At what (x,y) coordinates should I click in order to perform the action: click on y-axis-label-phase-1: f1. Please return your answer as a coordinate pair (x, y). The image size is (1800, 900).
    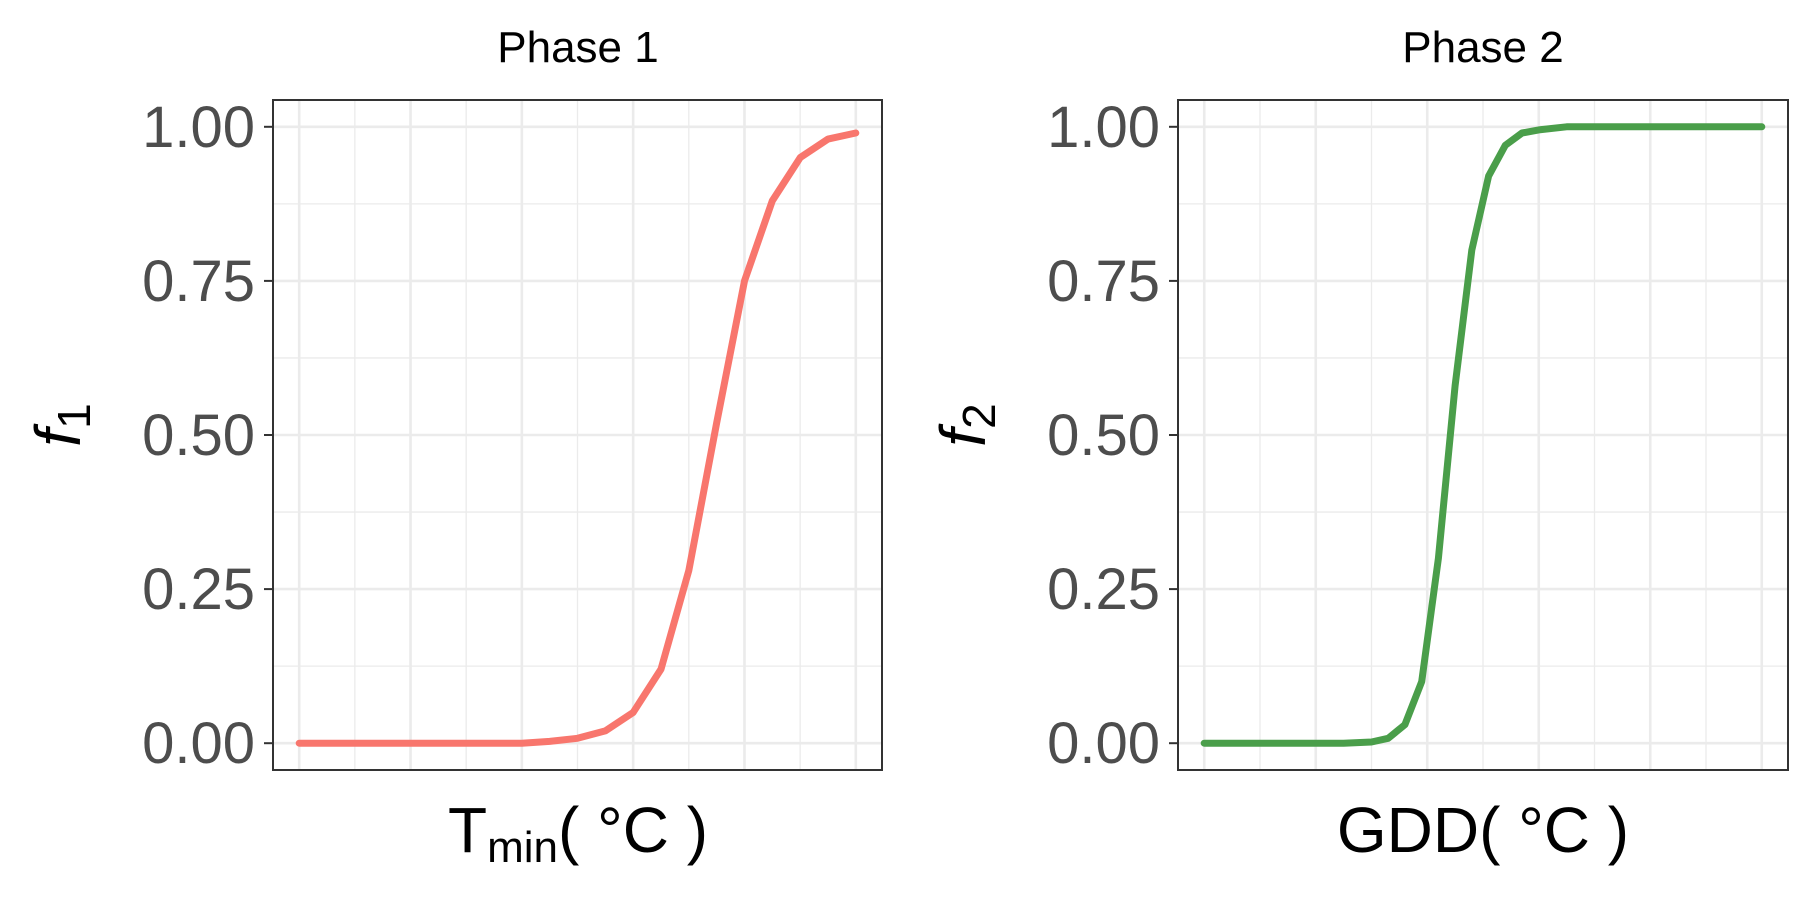
    Looking at the image, I should click on (61, 424).